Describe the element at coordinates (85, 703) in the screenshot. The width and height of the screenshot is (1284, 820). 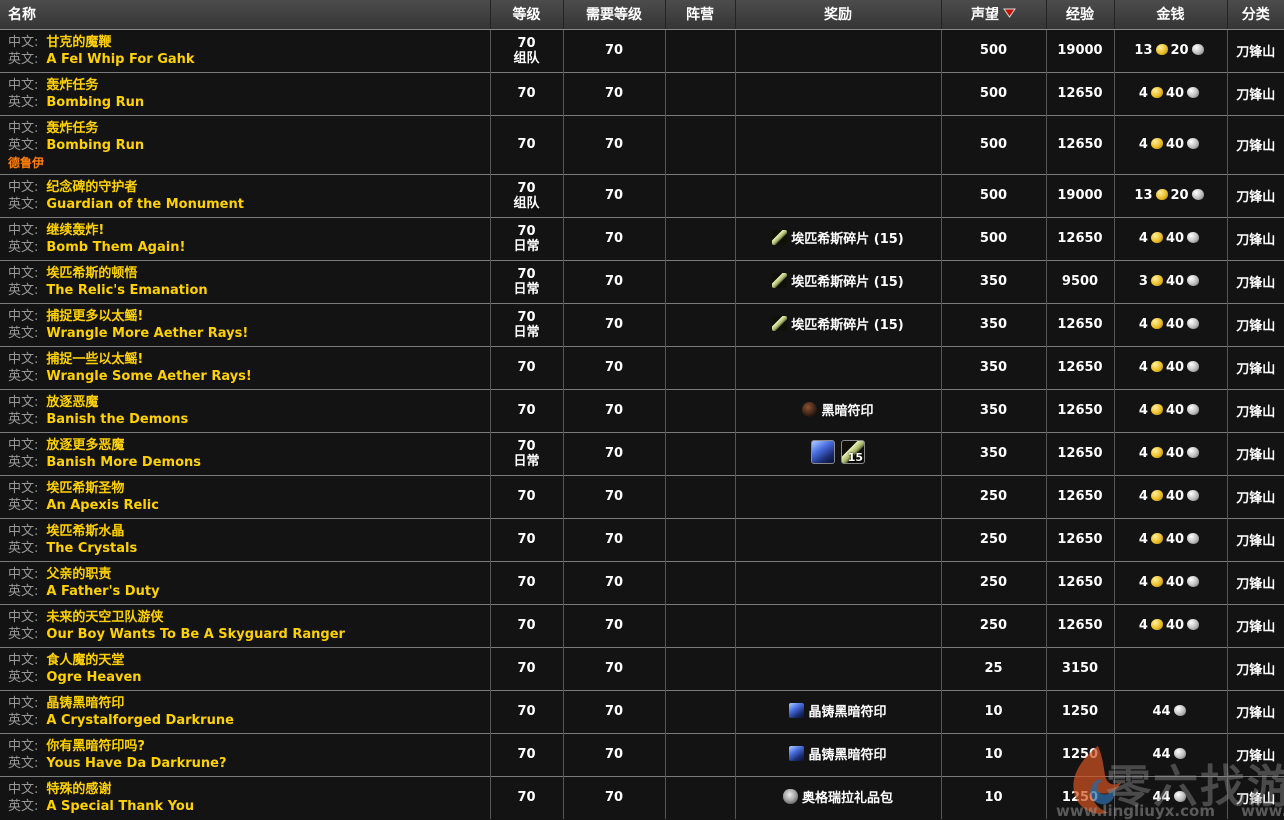
I see `quest-name-cn-link: 晶铸黑暗符印` at that location.